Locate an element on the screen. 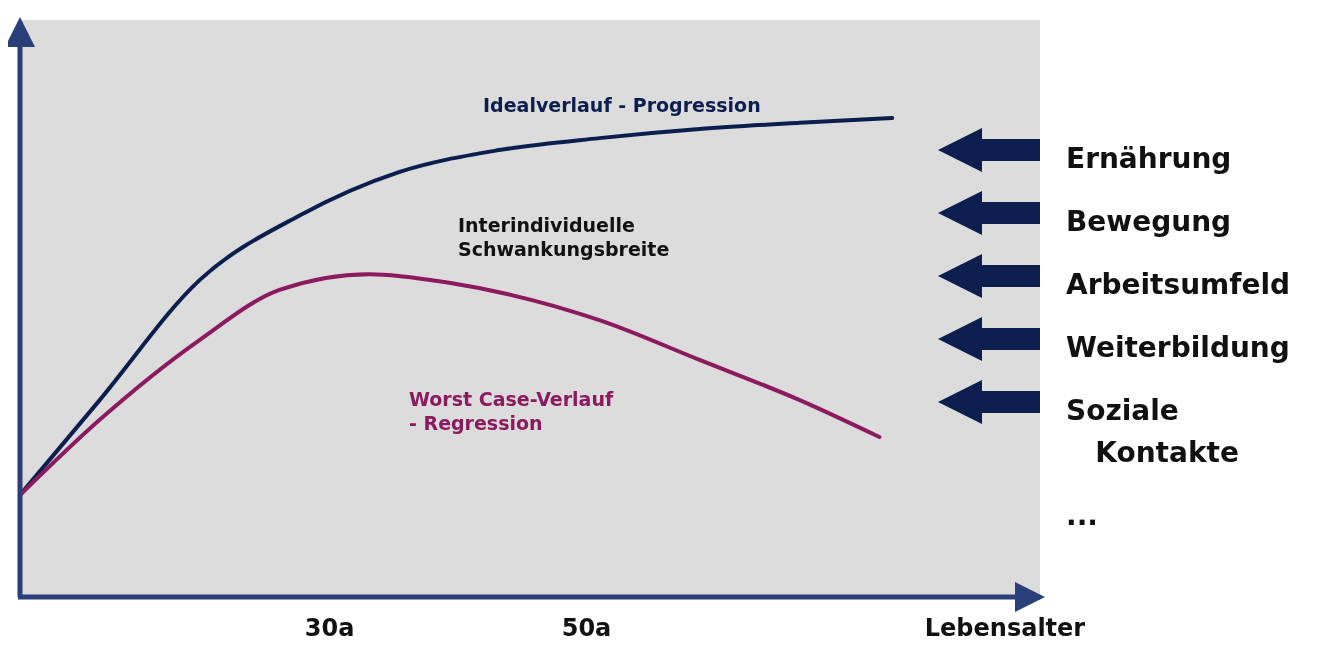 This screenshot has width=1342, height=653. text: Weiterbildung is located at coordinates (1178, 347).